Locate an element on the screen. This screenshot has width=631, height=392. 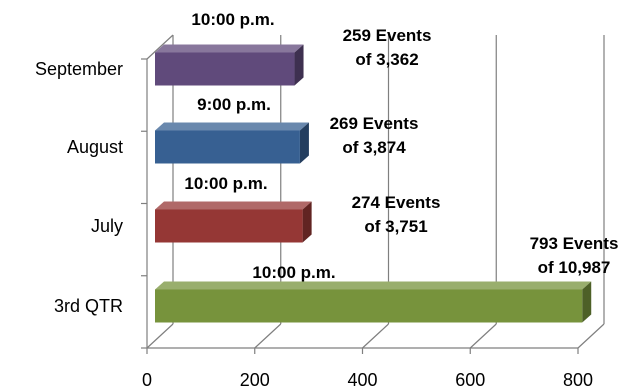
wall-edge is located at coordinates (160, 47).